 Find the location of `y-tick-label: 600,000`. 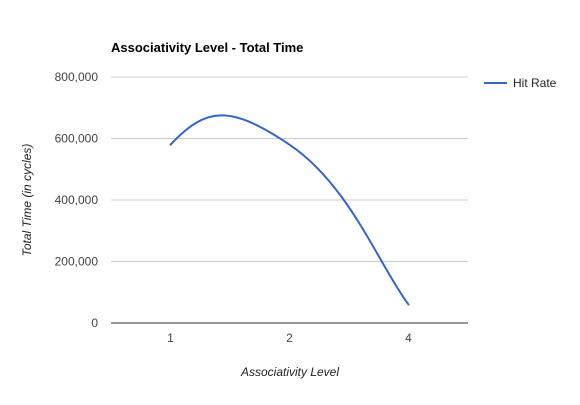

y-tick-label: 600,000 is located at coordinates (77, 139).